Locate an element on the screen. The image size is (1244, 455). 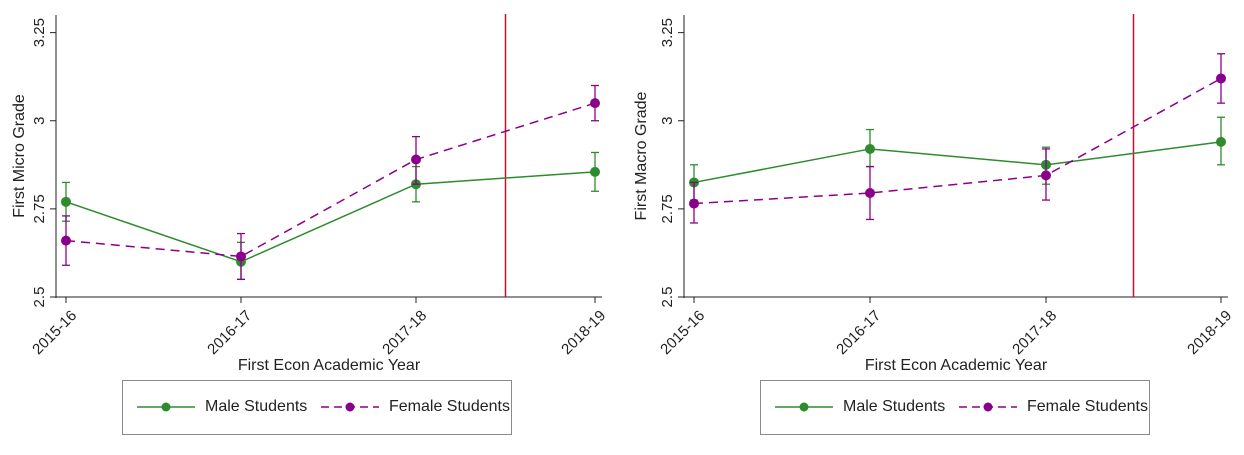
y-axis-title: First Macro Grade is located at coordinates (641, 155).